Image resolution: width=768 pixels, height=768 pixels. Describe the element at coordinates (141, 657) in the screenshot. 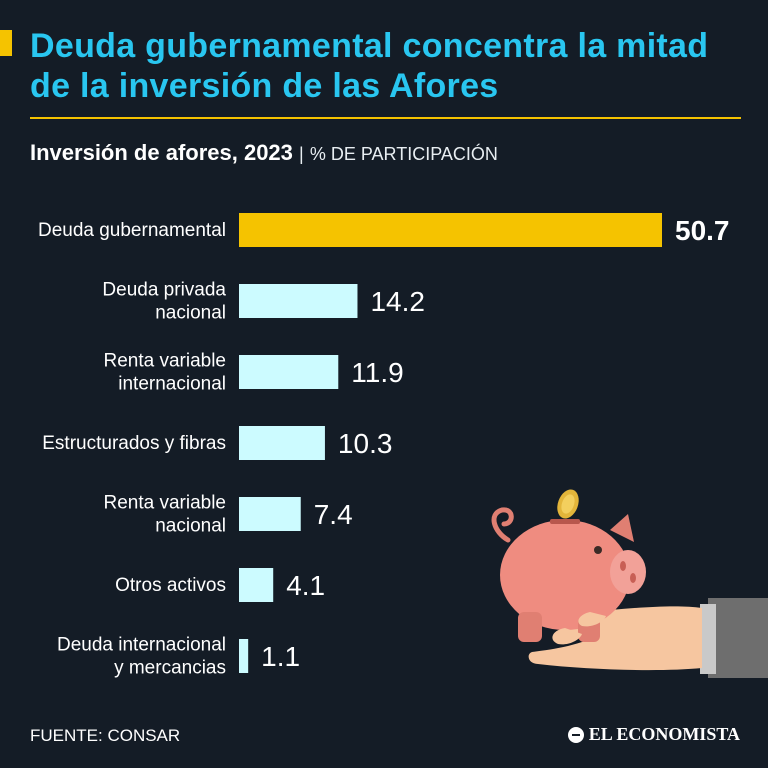

I see `category-label: Deuda internacional y mercancias` at that location.